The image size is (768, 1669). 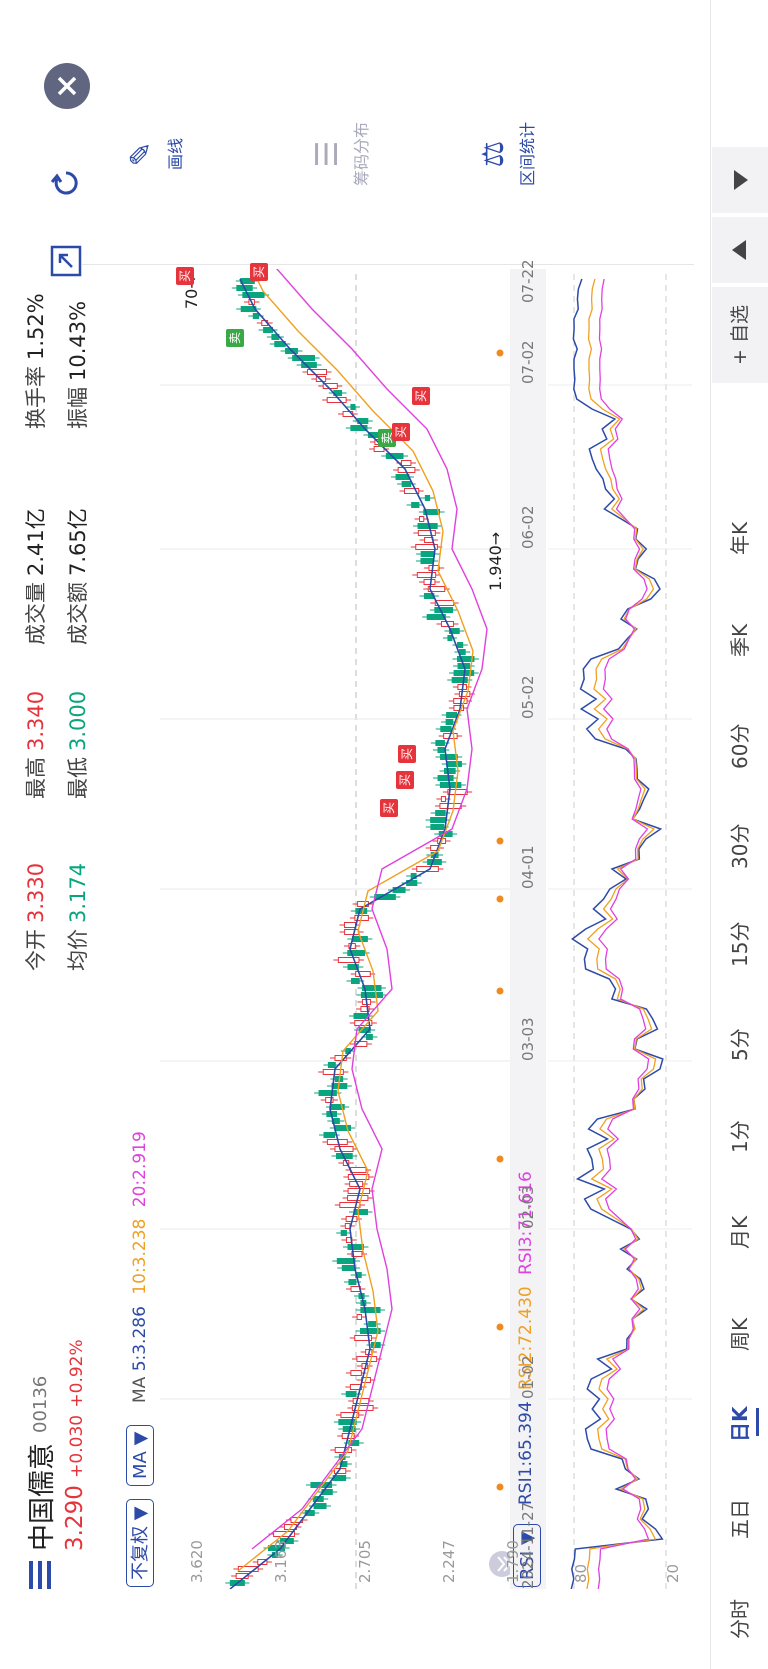 What do you see at coordinates (77, 1446) in the screenshot?
I see `price-change: +0.030` at bounding box center [77, 1446].